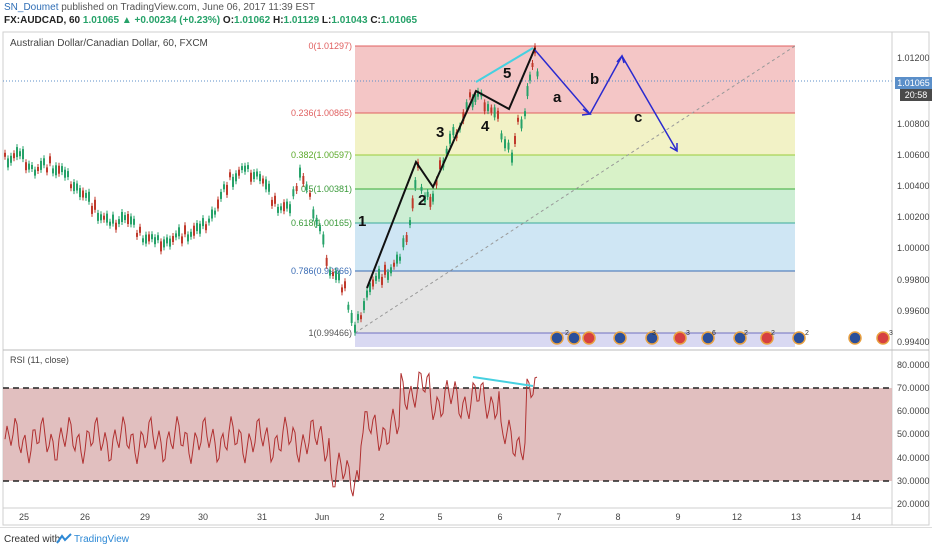 The height and width of the screenshot is (551, 932). Describe the element at coordinates (440, 517) in the screenshot. I see `date-axis: 25 26 29 30 31 Jun 2 5 6 7 8 9 12 13 14` at that location.